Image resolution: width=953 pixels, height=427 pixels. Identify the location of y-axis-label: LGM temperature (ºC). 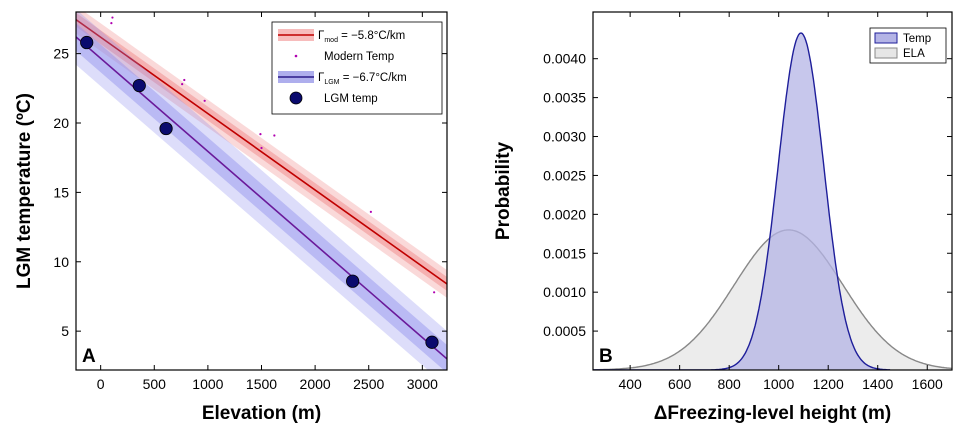
(24, 191).